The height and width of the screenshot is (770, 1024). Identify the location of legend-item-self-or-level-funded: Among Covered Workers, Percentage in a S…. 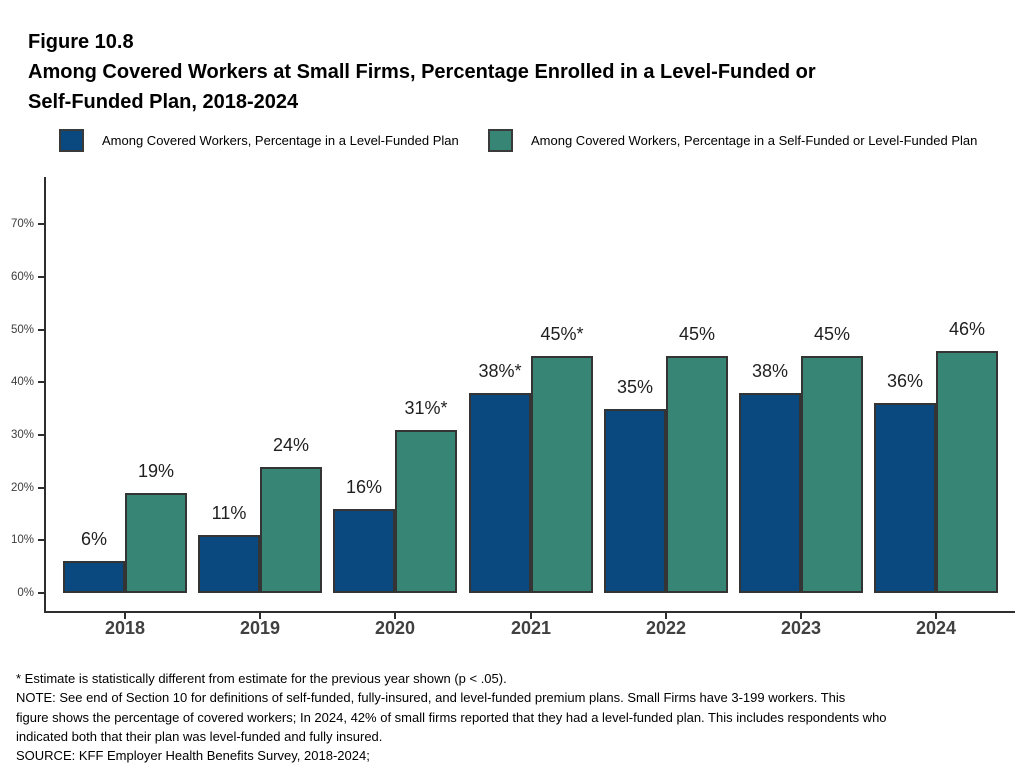
(732, 140).